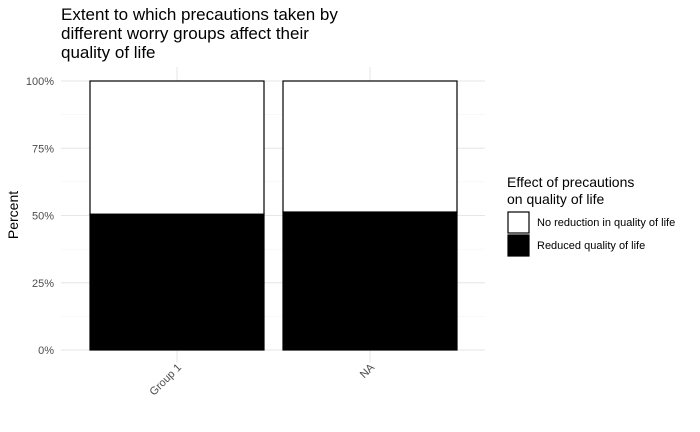  I want to click on chart-title-line-1: Extent to which precautions taken by, so click(199, 14).